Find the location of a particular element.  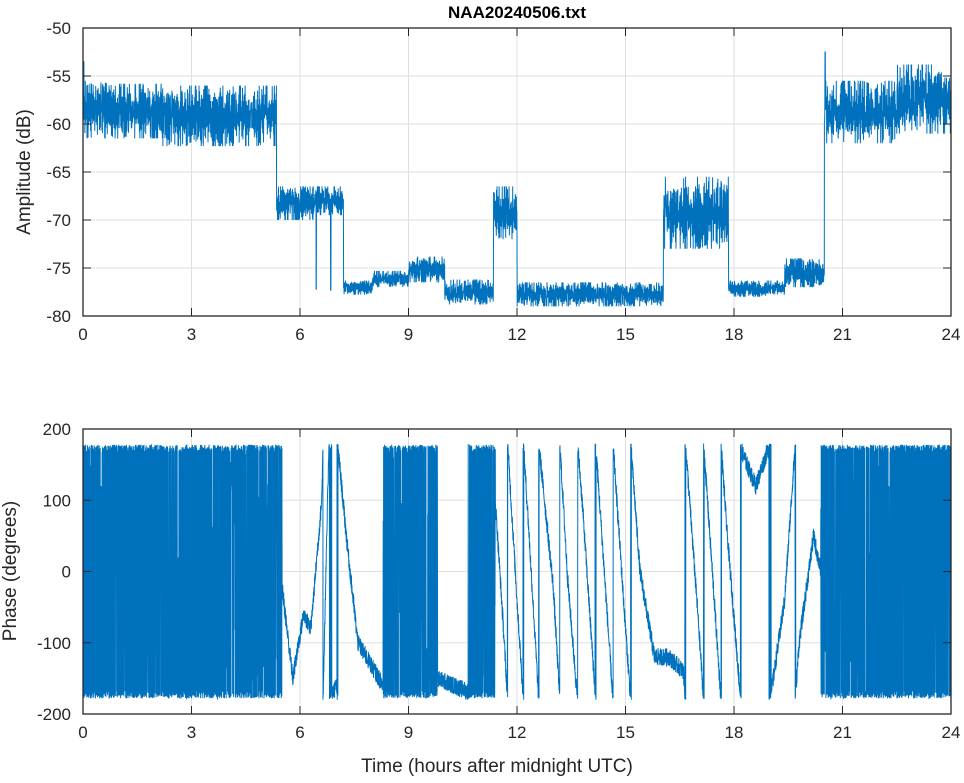

y-tick-label: -100 is located at coordinates (54, 643).